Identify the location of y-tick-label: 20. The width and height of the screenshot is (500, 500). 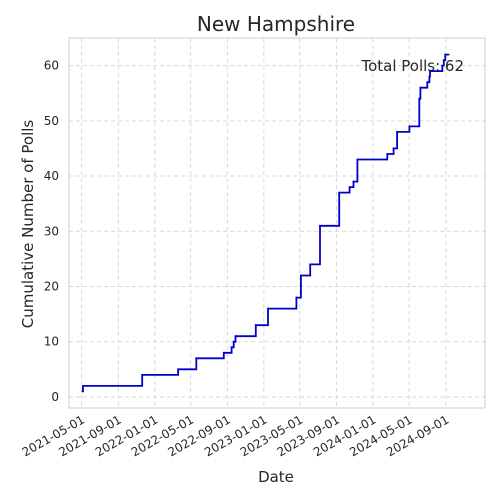
(51, 287).